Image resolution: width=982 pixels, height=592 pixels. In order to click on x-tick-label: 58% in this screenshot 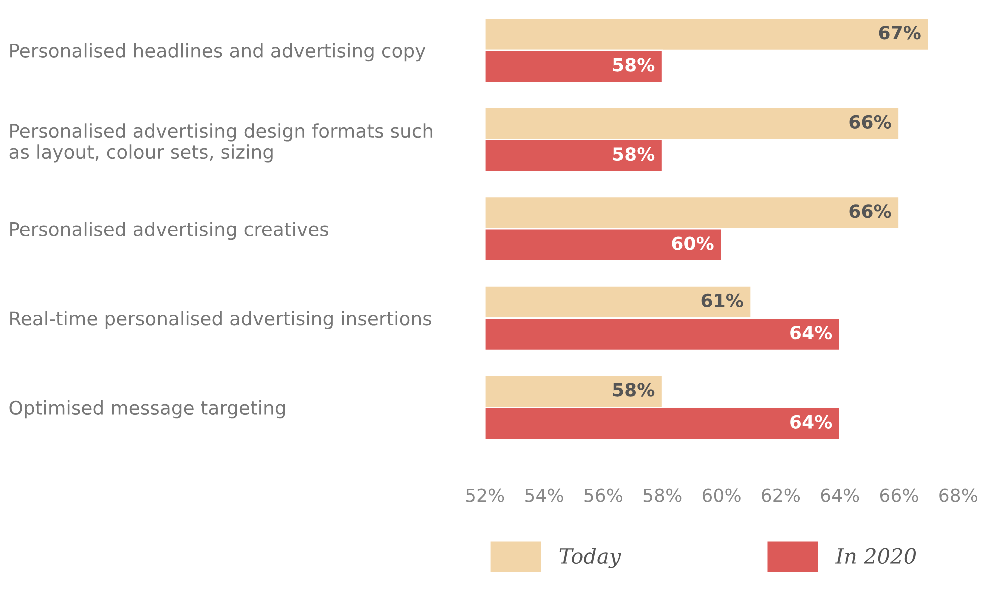, I will do `click(663, 495)`.